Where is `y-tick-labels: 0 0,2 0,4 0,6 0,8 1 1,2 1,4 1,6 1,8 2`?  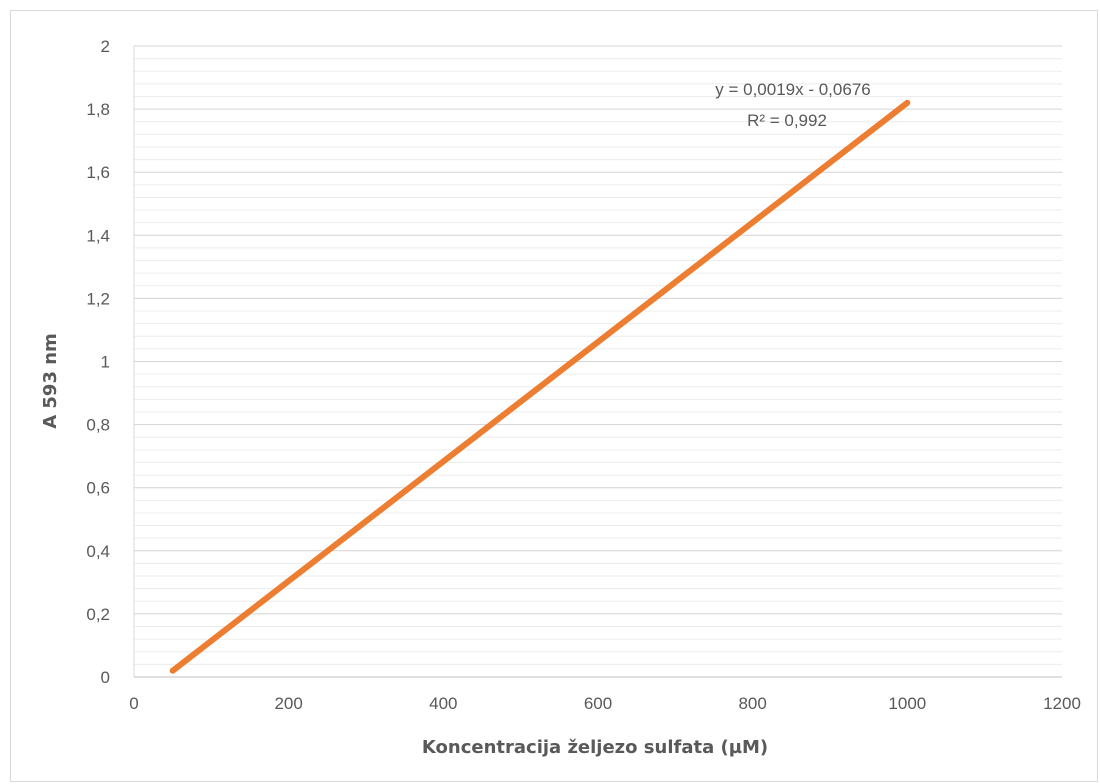
y-tick-labels: 0 0,2 0,4 0,6 0,8 1 1,2 1,4 1,6 1,8 2 is located at coordinates (98, 362).